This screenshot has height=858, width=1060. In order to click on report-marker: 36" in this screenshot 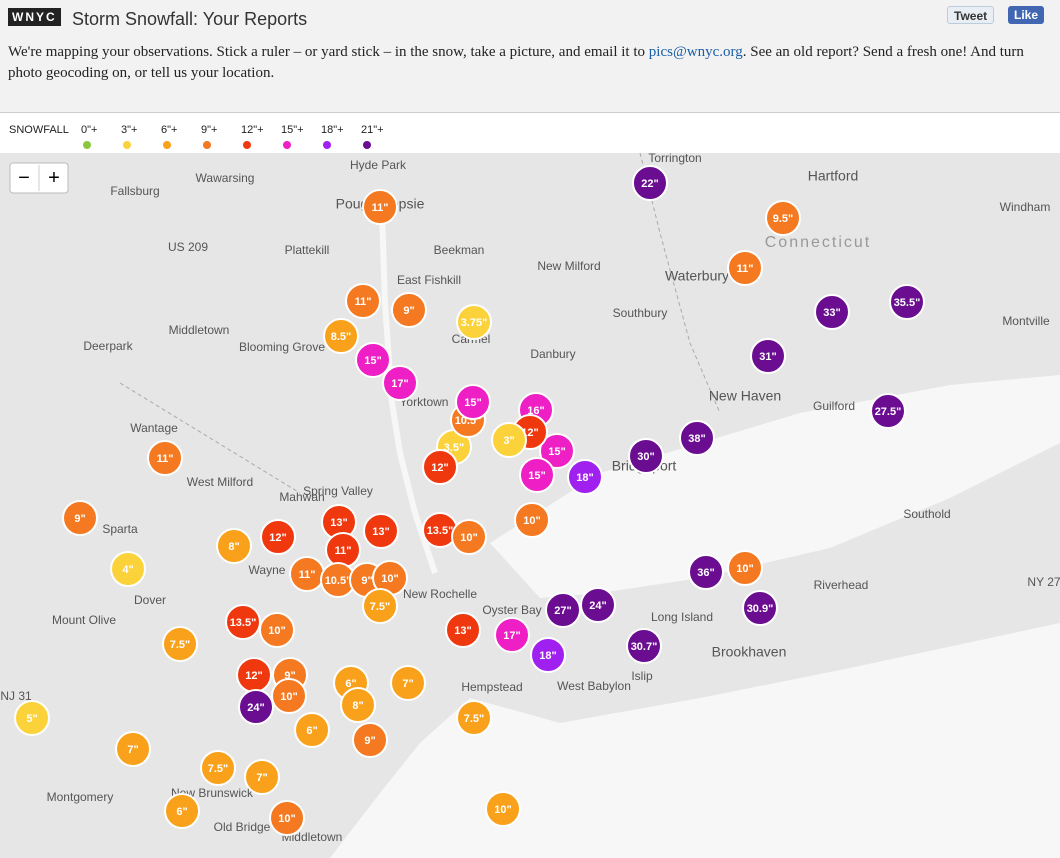, I will do `click(706, 572)`.